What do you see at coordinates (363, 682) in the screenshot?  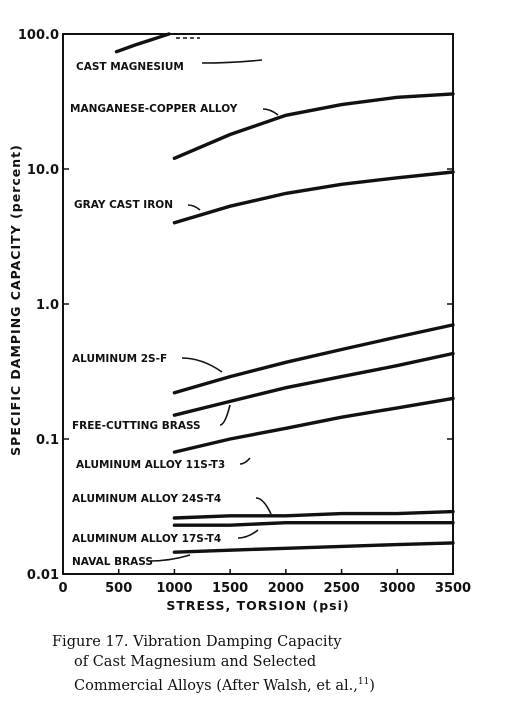 I see `caption-reference: 11` at bounding box center [363, 682].